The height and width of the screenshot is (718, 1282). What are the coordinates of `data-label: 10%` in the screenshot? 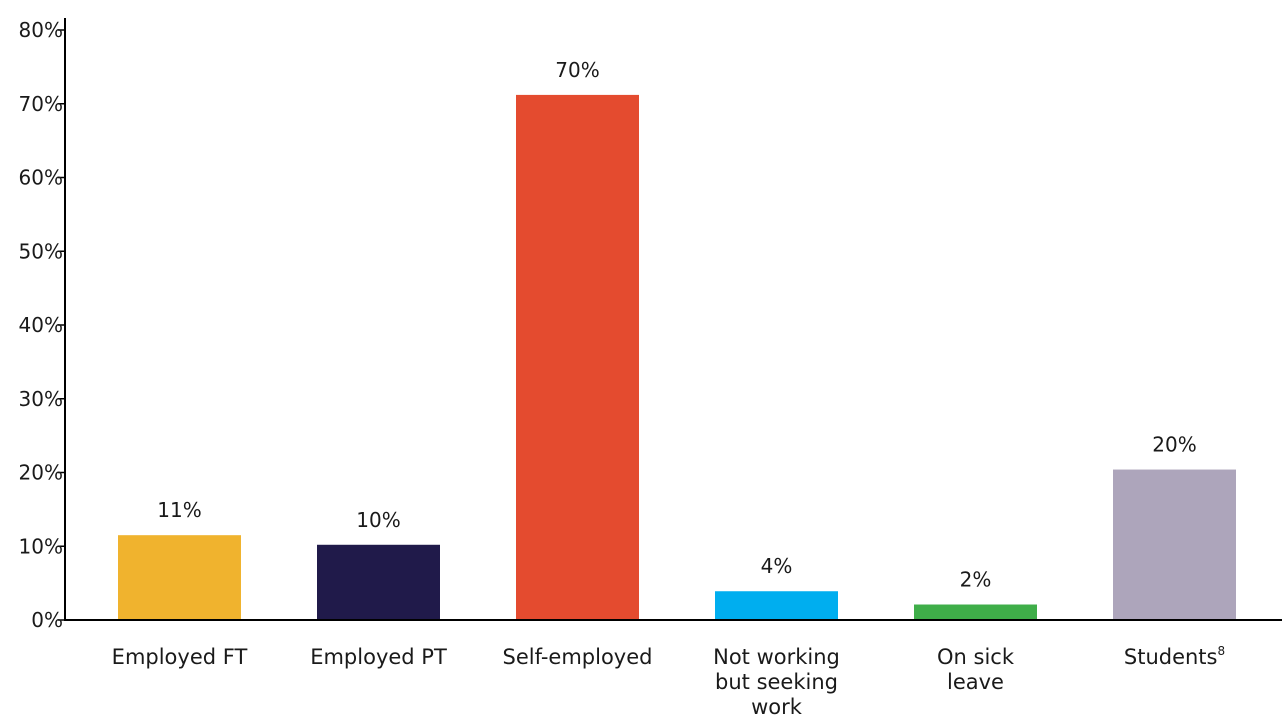 It's located at (378, 520).